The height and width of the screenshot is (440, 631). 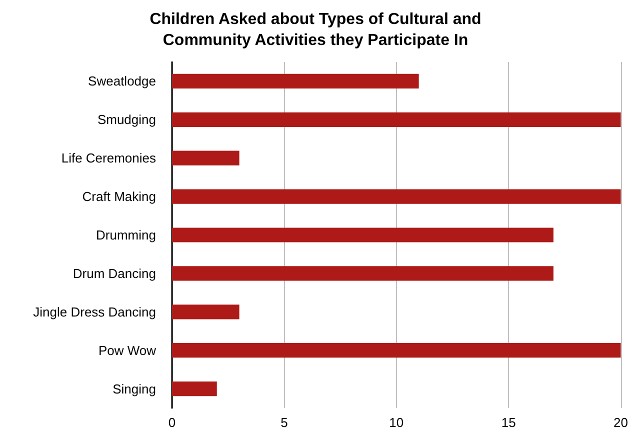 I want to click on y-tick-label: Life Ceremonies, so click(x=108, y=158).